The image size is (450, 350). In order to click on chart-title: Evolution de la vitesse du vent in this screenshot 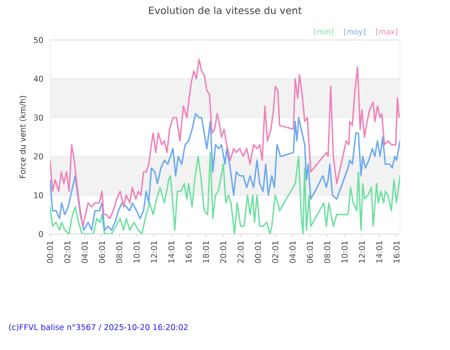, I will do `click(225, 10)`.